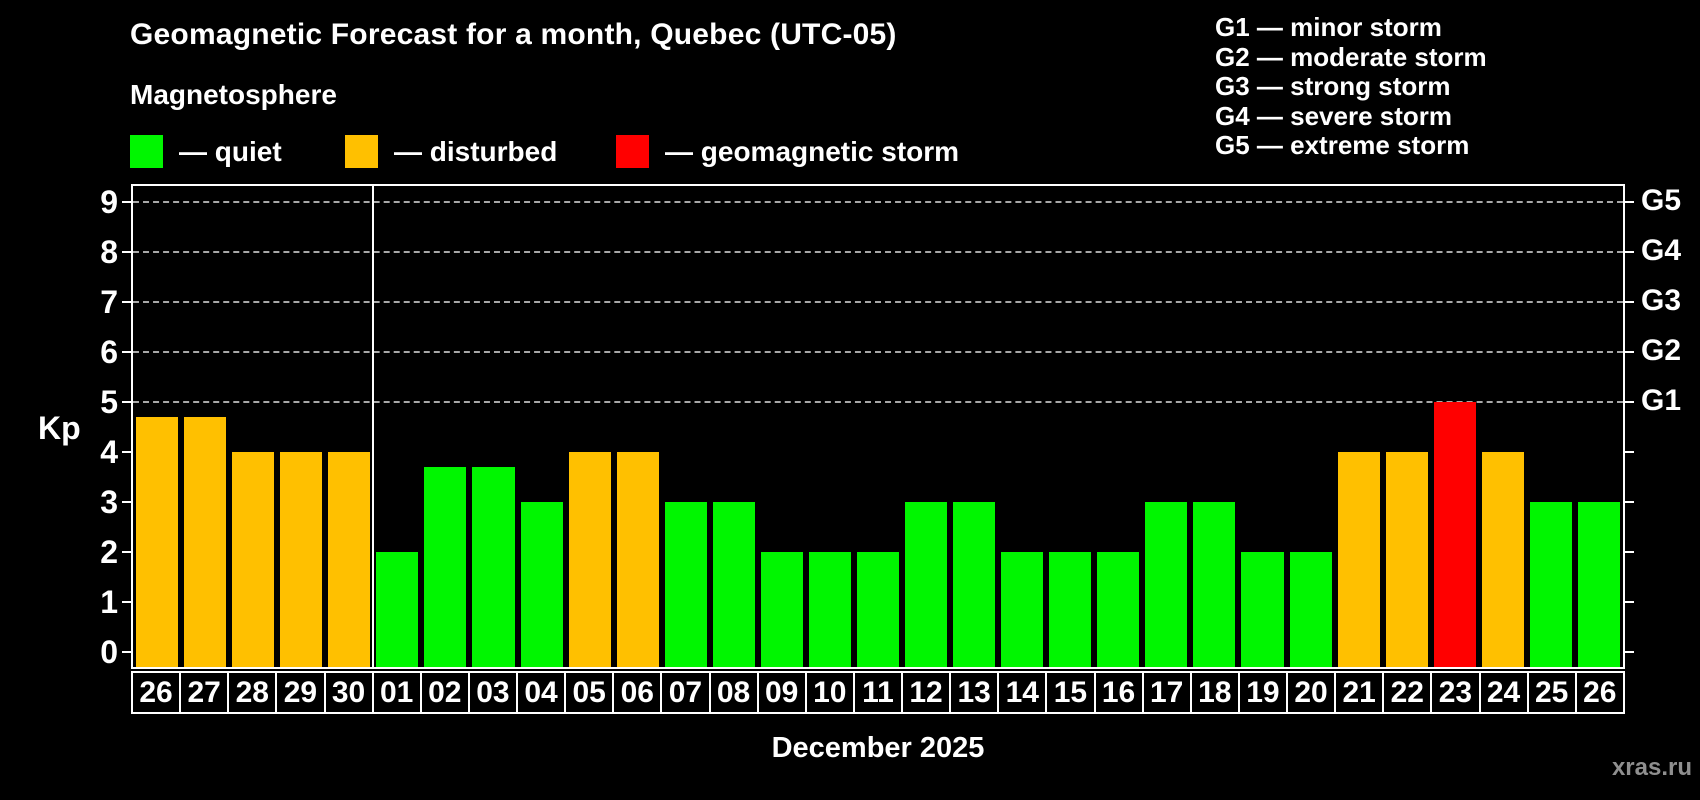  Describe the element at coordinates (878, 302) in the screenshot. I see `gridline-kp7` at that location.